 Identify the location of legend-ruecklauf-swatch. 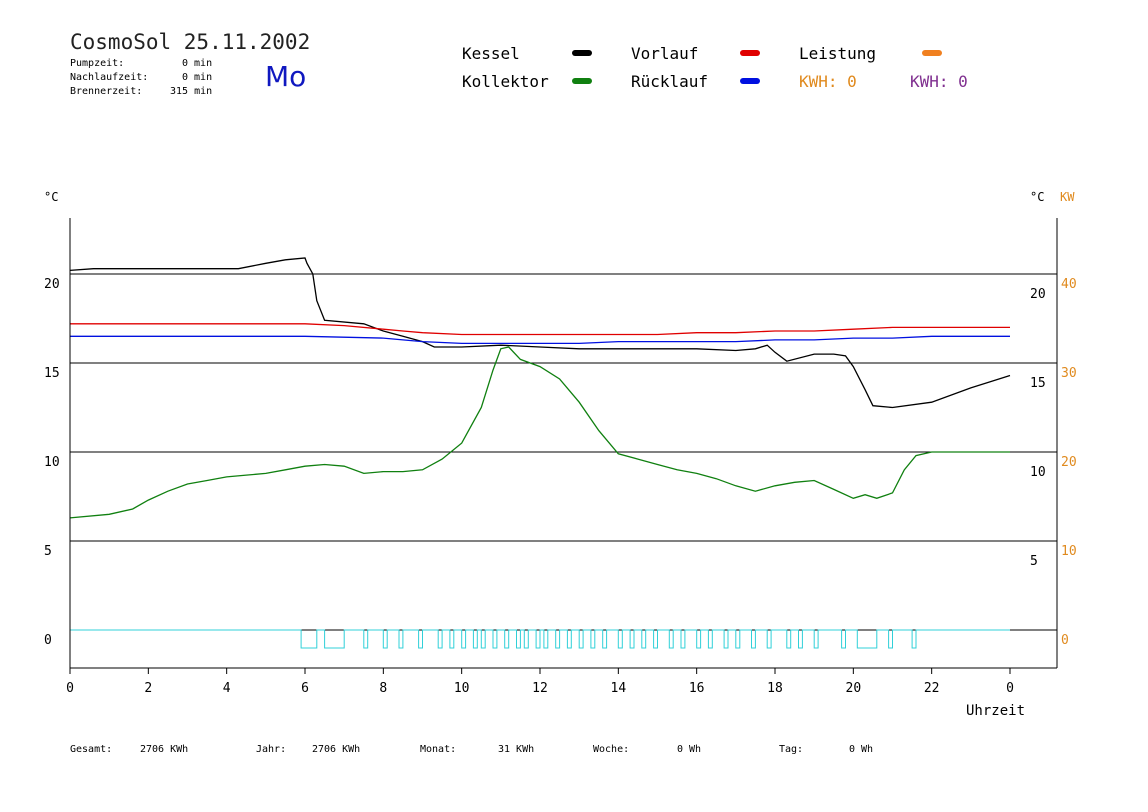
(750, 81).